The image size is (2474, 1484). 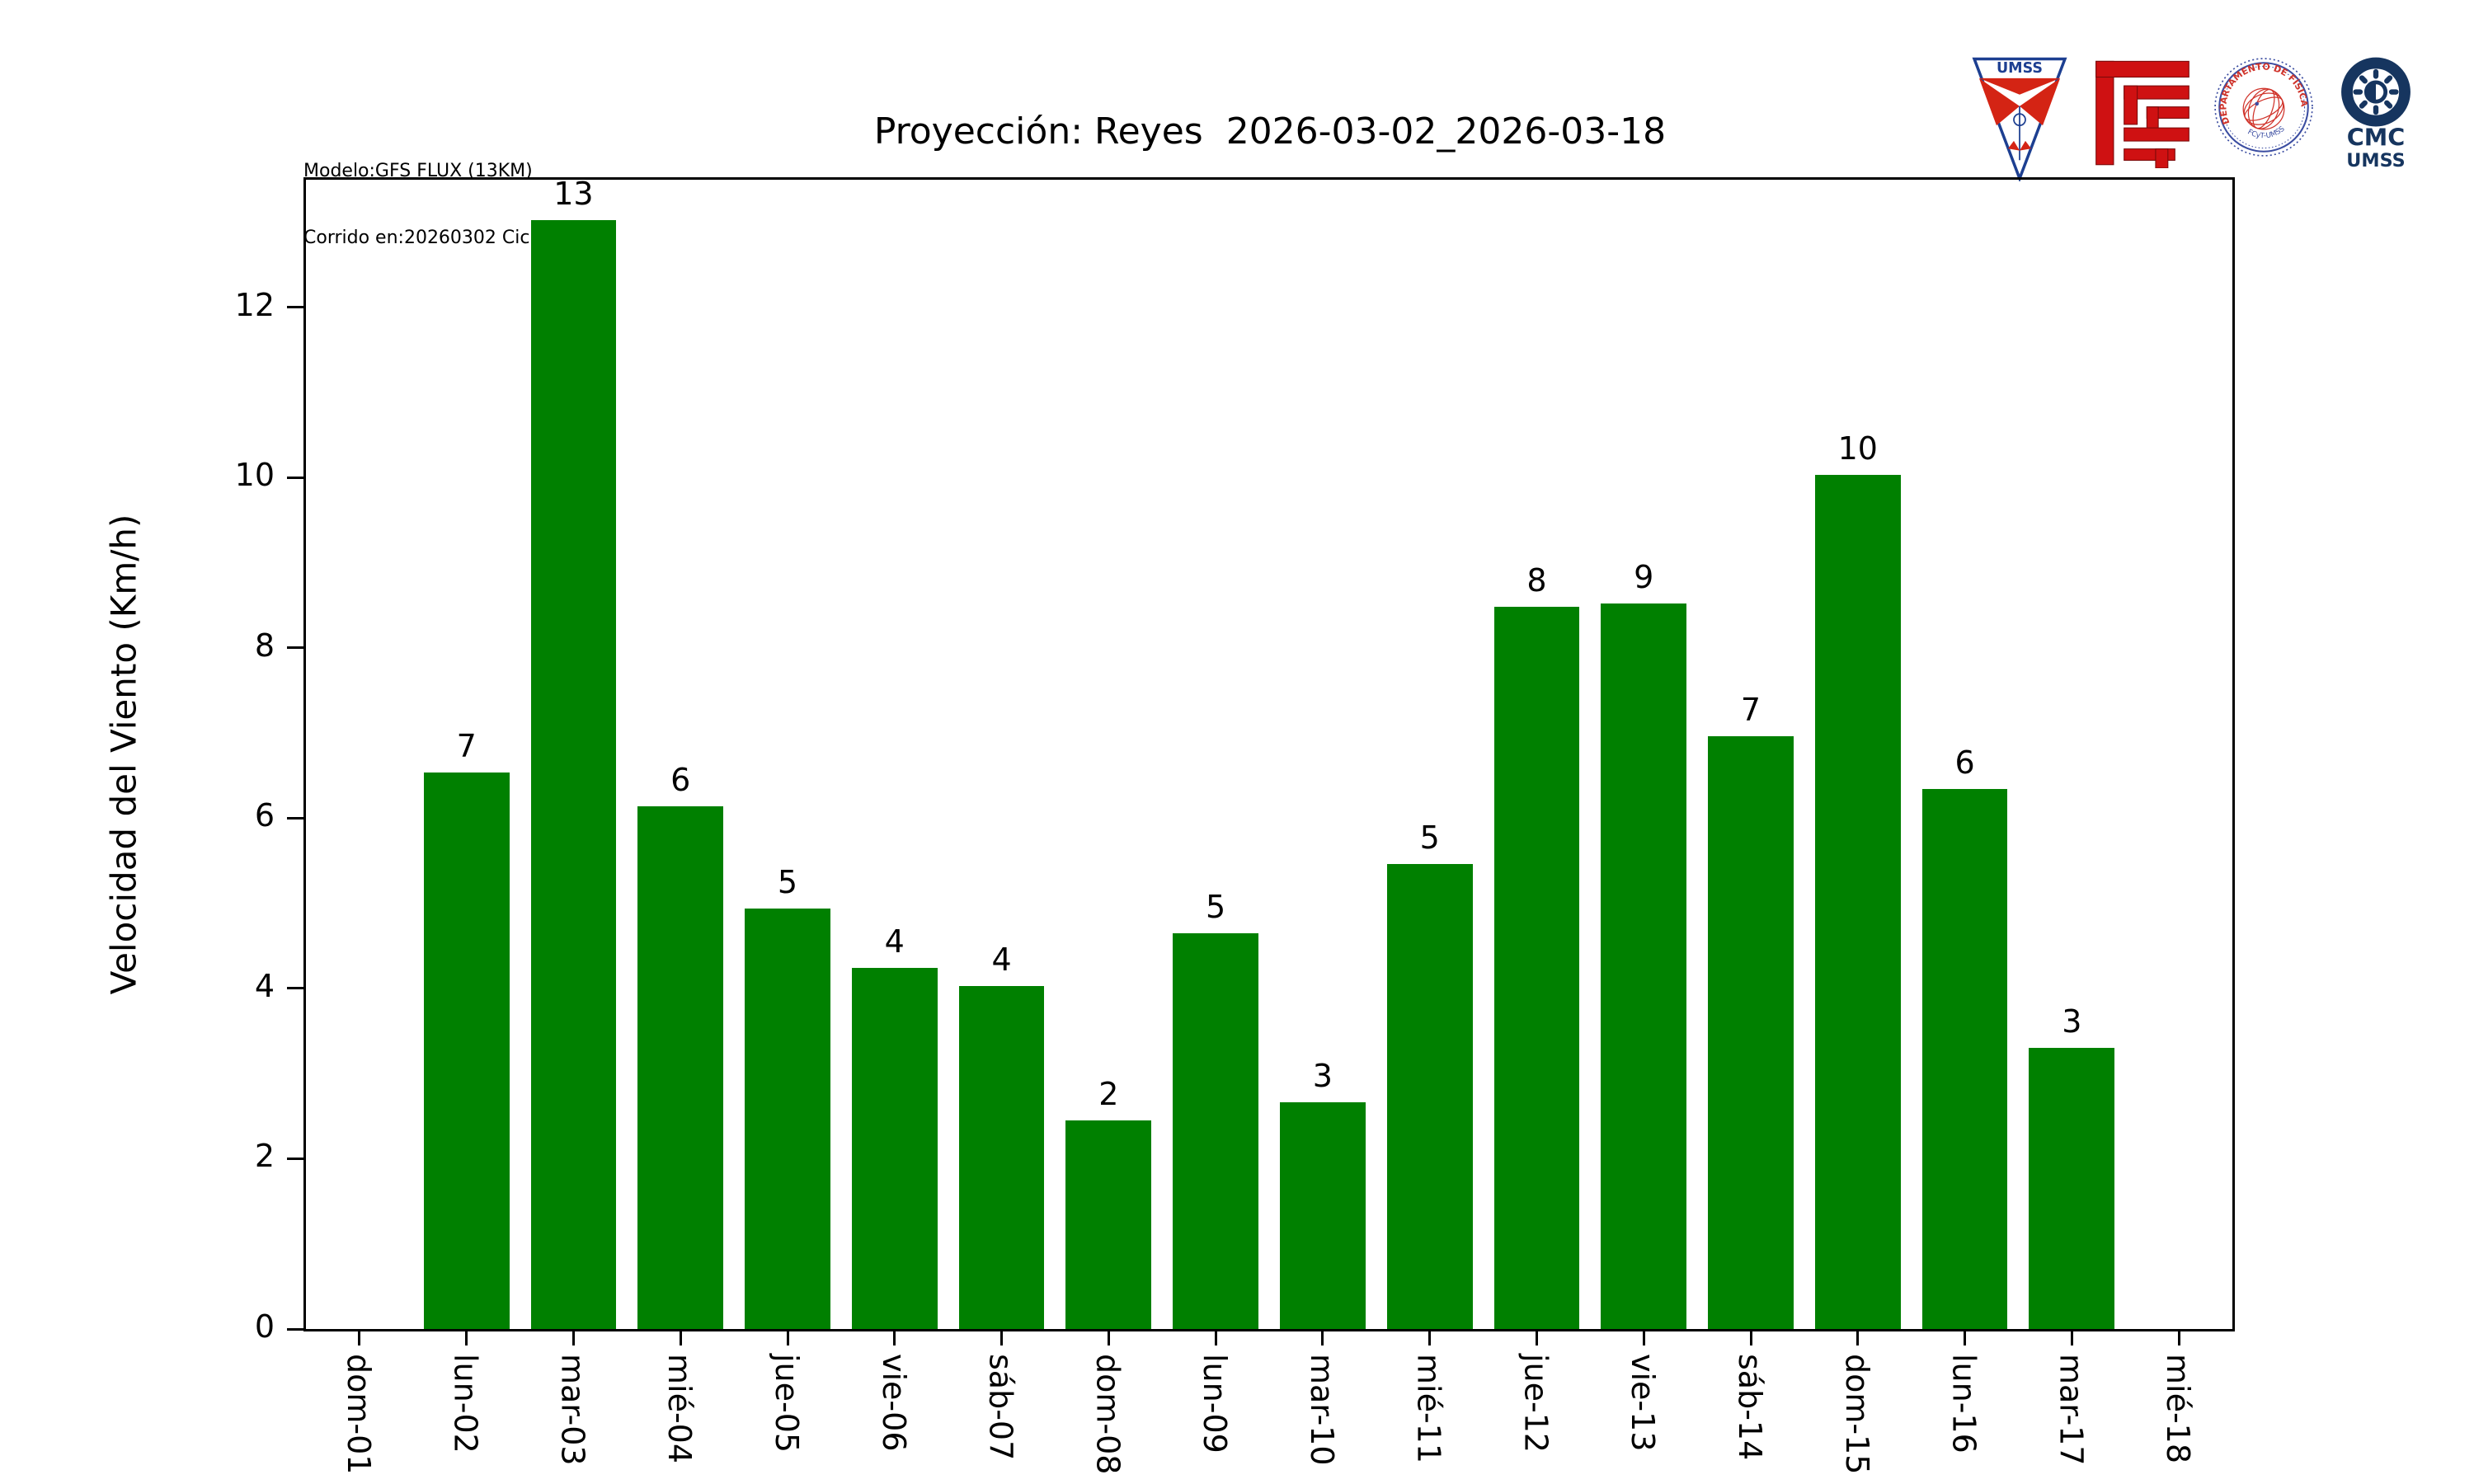 I want to click on x-tick-label: mié-04, so click(x=679, y=1409).